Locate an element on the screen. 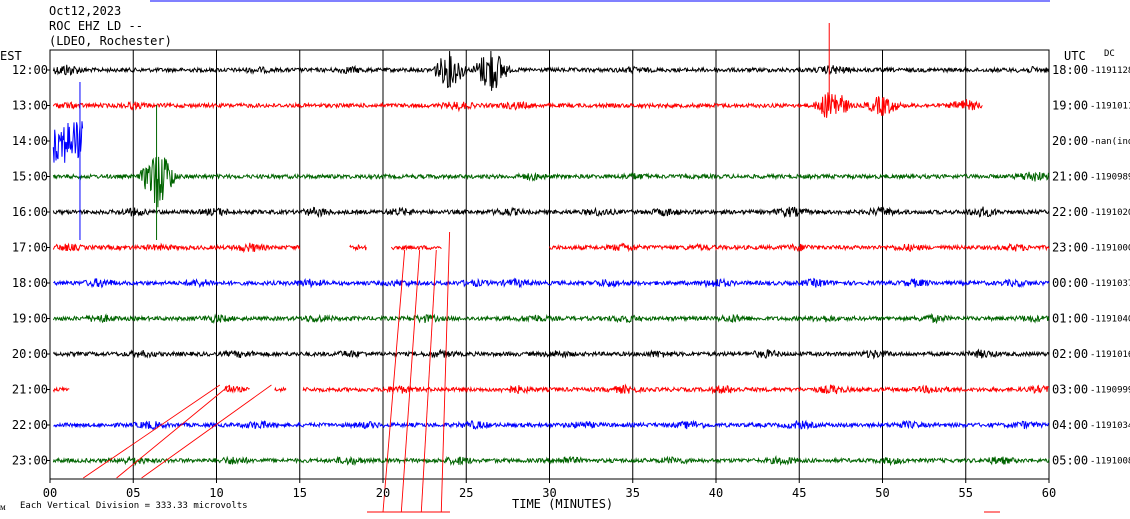 The width and height of the screenshot is (1130, 519). row-label-local: 13:00 is located at coordinates (30, 106).